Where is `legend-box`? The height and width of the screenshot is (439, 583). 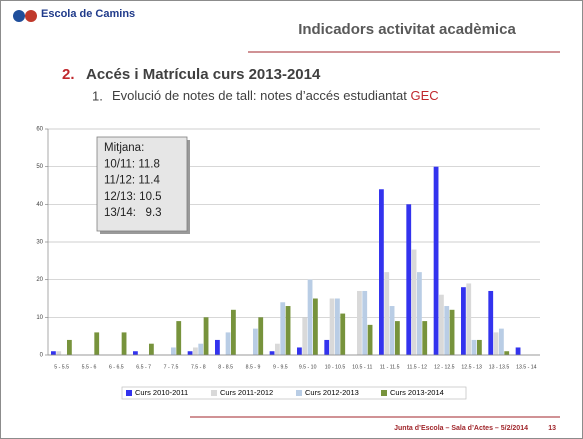 legend-box is located at coordinates (294, 393).